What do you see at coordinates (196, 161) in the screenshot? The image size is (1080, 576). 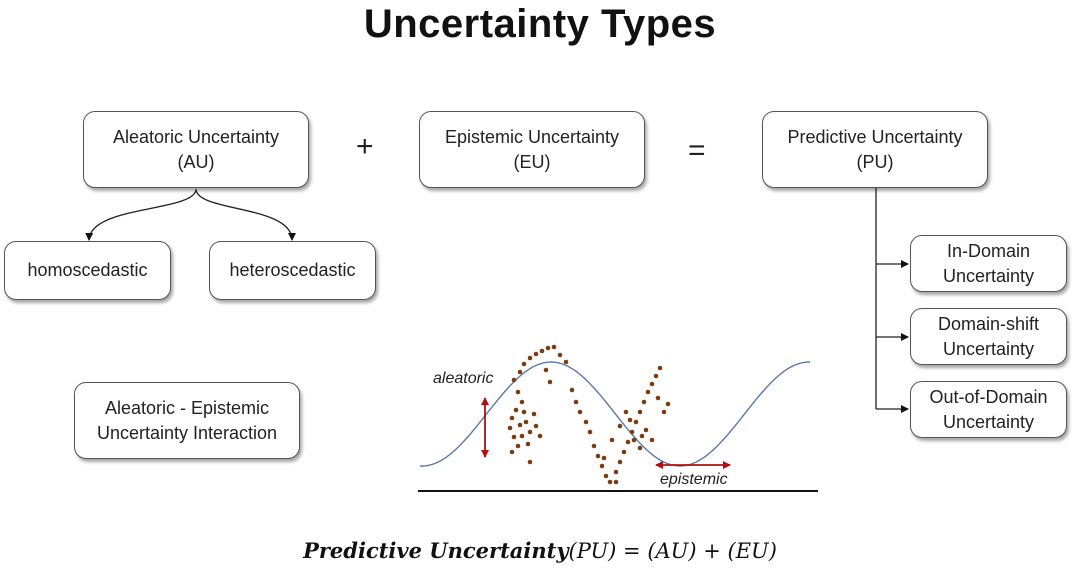 I see `aleatoric-abbrev: (AU)` at bounding box center [196, 161].